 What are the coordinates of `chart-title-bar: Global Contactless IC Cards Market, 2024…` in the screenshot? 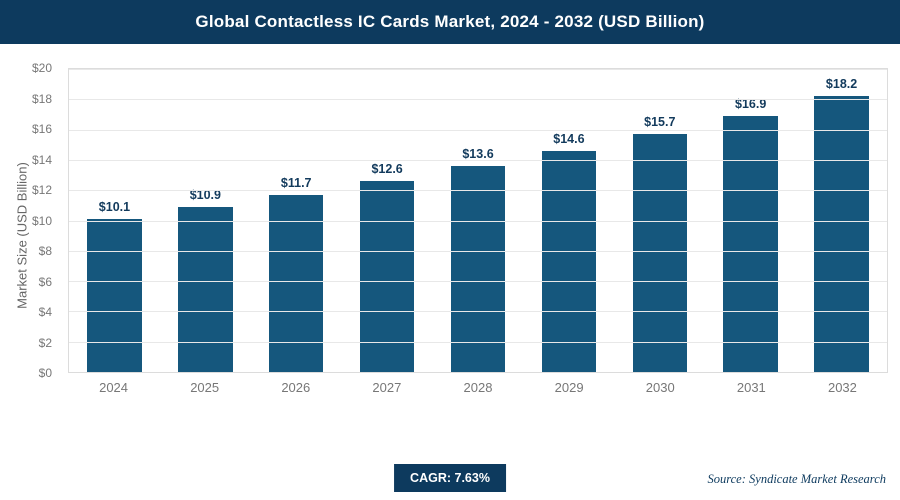 It's located at (450, 22).